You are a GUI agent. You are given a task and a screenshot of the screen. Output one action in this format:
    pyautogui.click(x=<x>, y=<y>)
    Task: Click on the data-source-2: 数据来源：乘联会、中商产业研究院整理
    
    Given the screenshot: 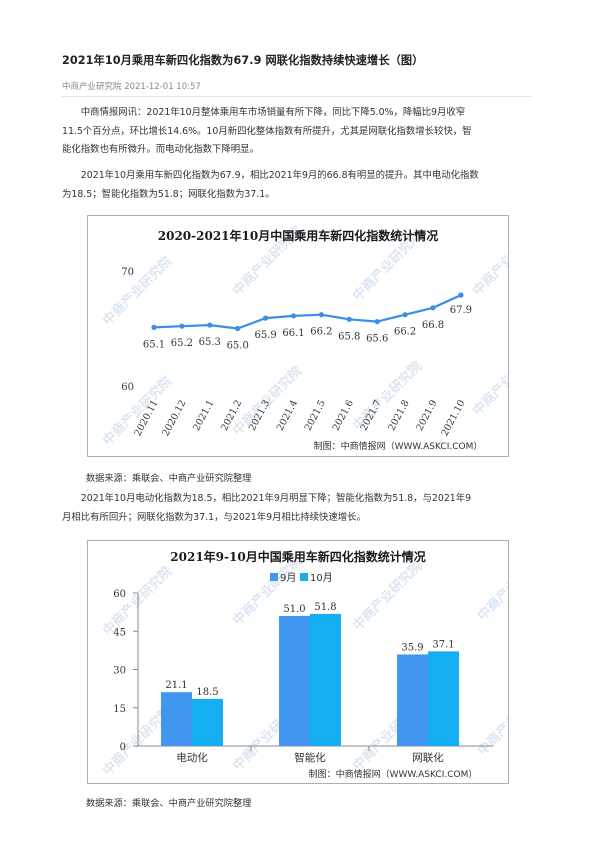 What is the action you would take?
    pyautogui.click(x=169, y=803)
    